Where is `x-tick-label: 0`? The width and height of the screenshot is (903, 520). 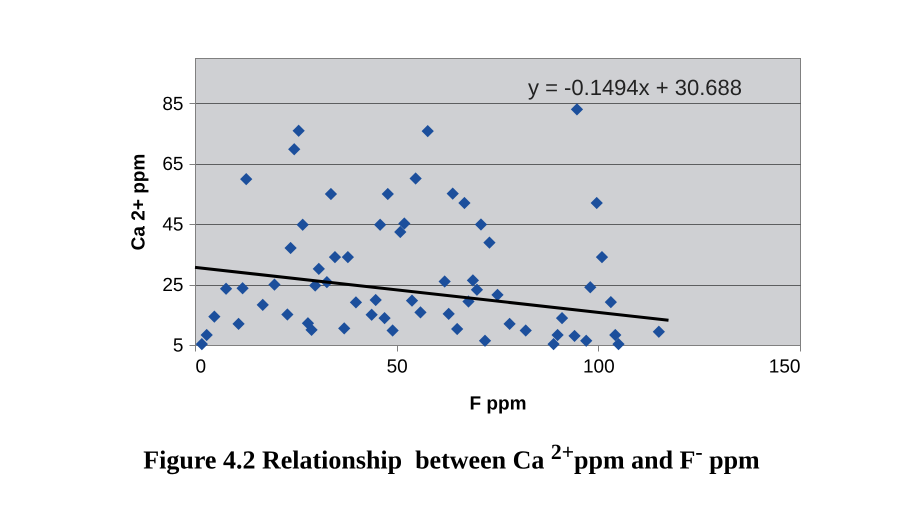
x-tick-label: 0 is located at coordinates (201, 367).